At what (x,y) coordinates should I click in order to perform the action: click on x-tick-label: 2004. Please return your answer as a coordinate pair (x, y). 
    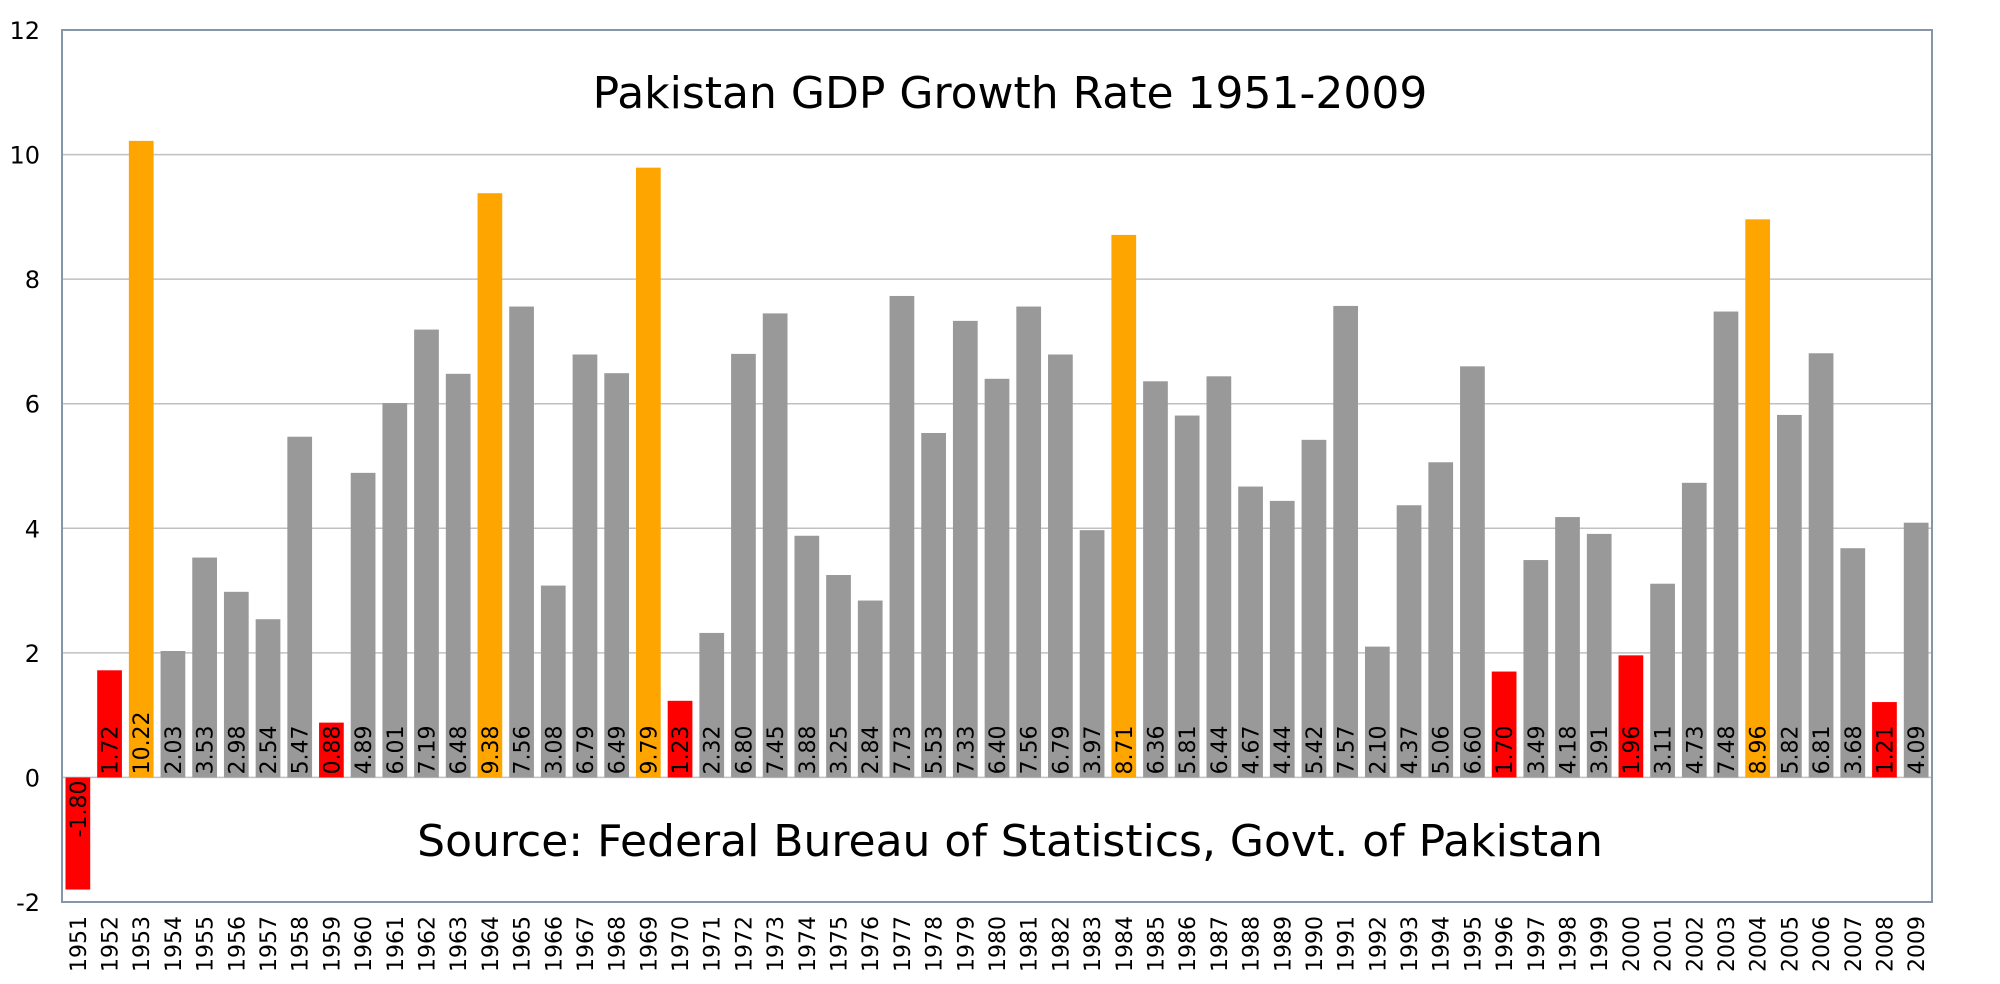
    Looking at the image, I should click on (1759, 944).